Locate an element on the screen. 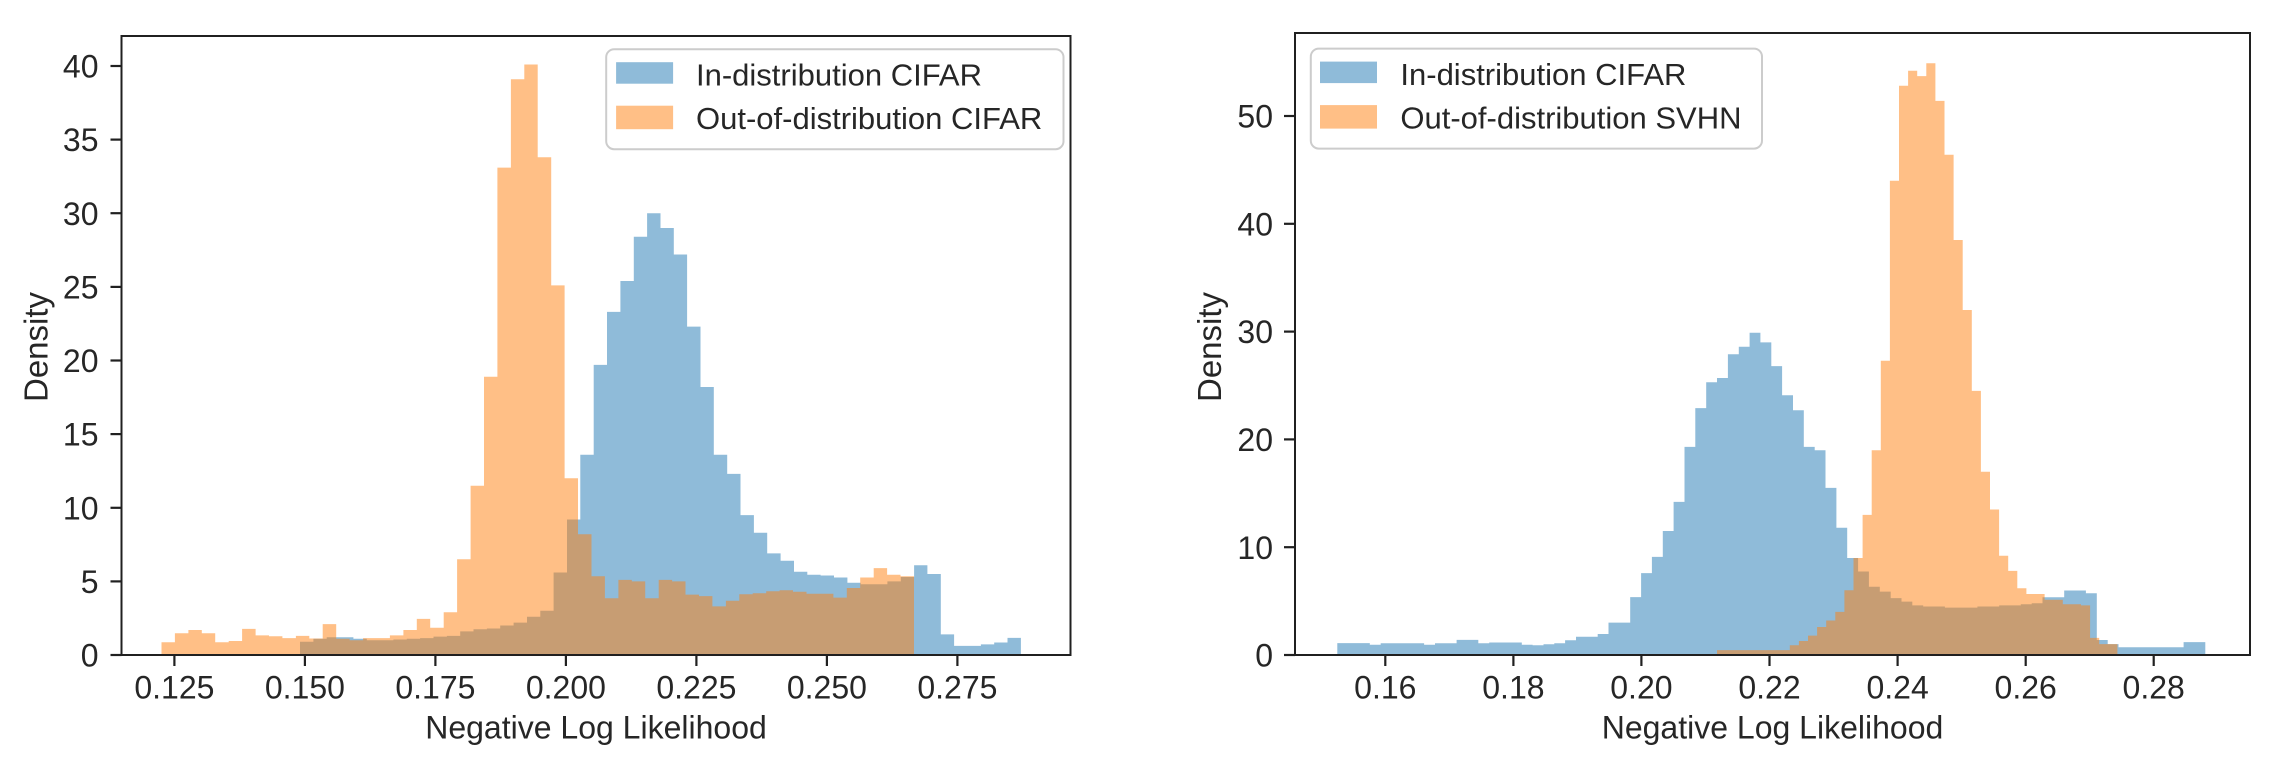 The image size is (2286, 776). svg-text: 0.250 is located at coordinates (827, 687).